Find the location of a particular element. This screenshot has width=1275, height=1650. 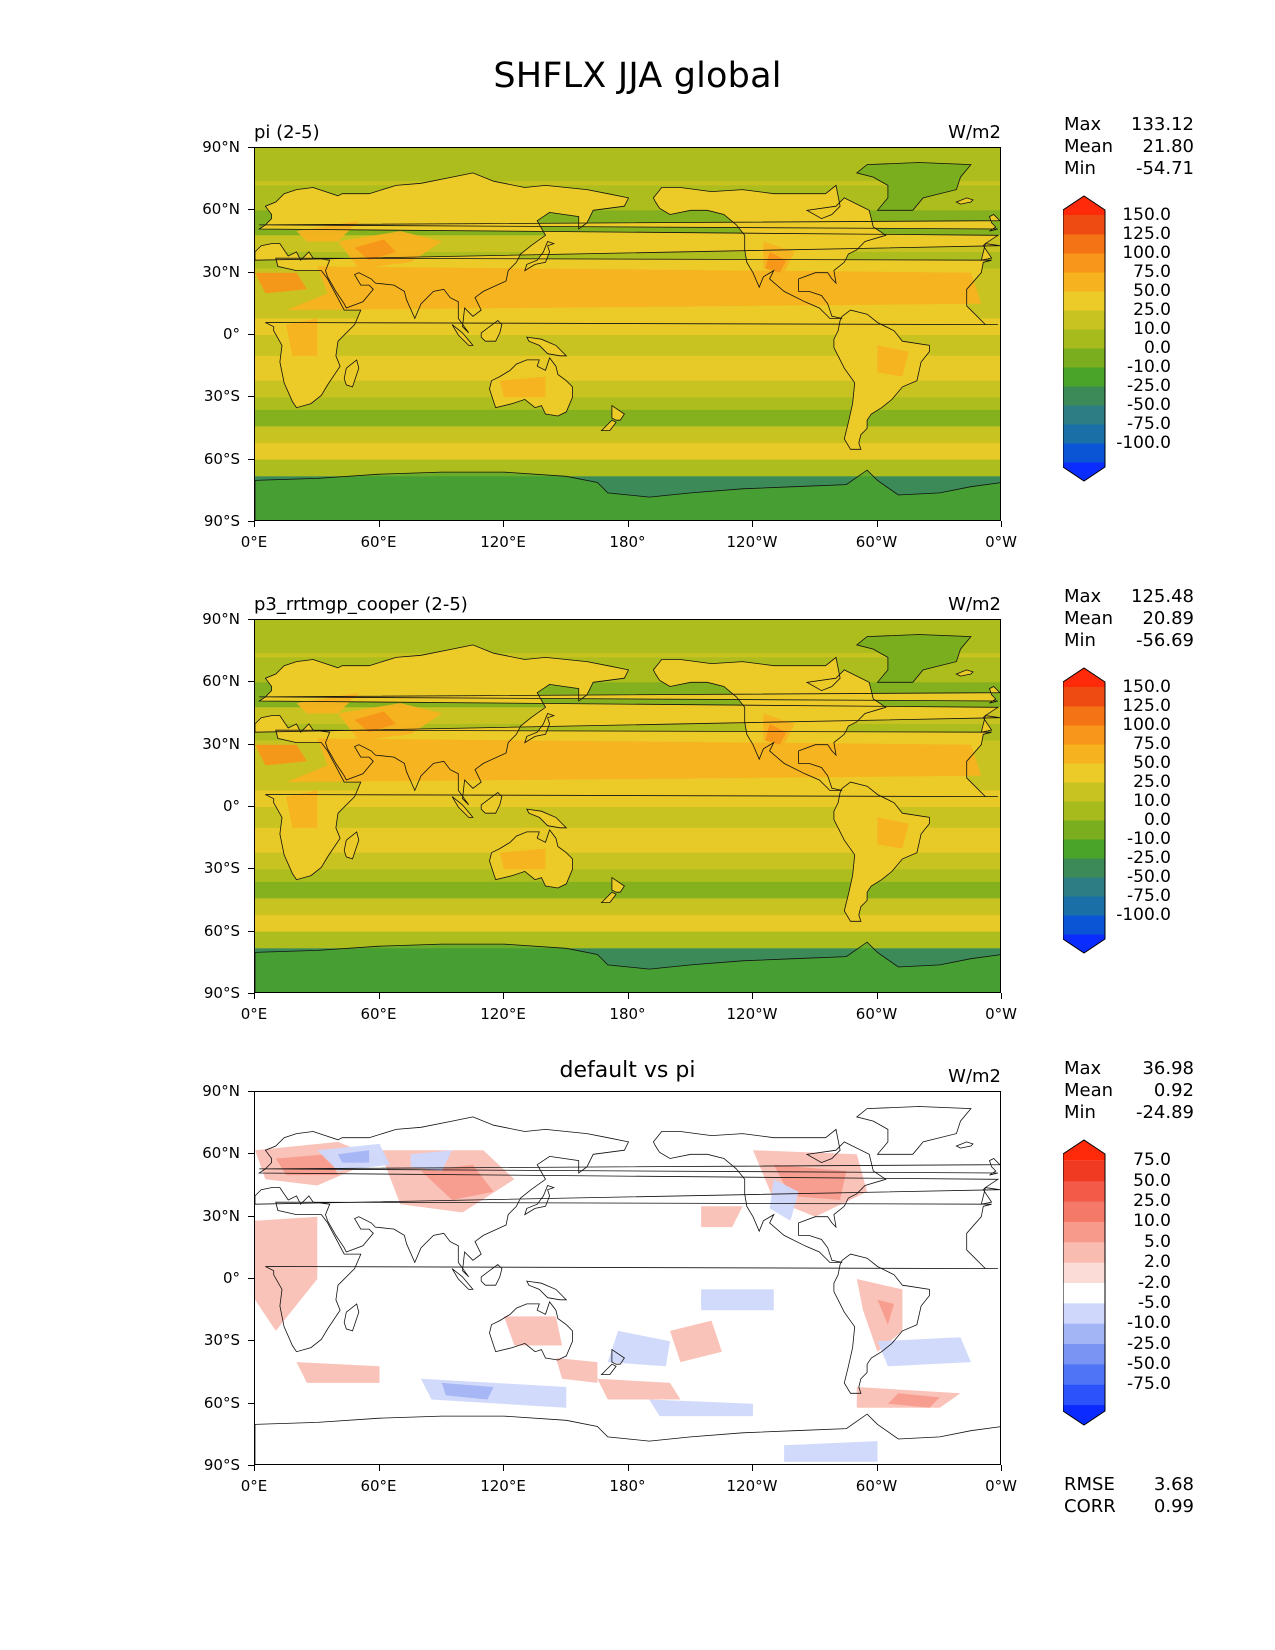

colorbar-label: 50.0 is located at coordinates (1152, 291).